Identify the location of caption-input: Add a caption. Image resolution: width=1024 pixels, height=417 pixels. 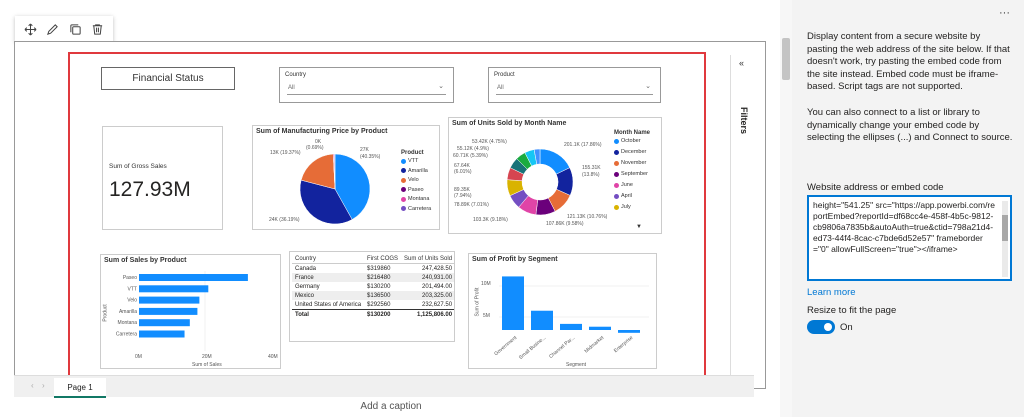
(391, 406).